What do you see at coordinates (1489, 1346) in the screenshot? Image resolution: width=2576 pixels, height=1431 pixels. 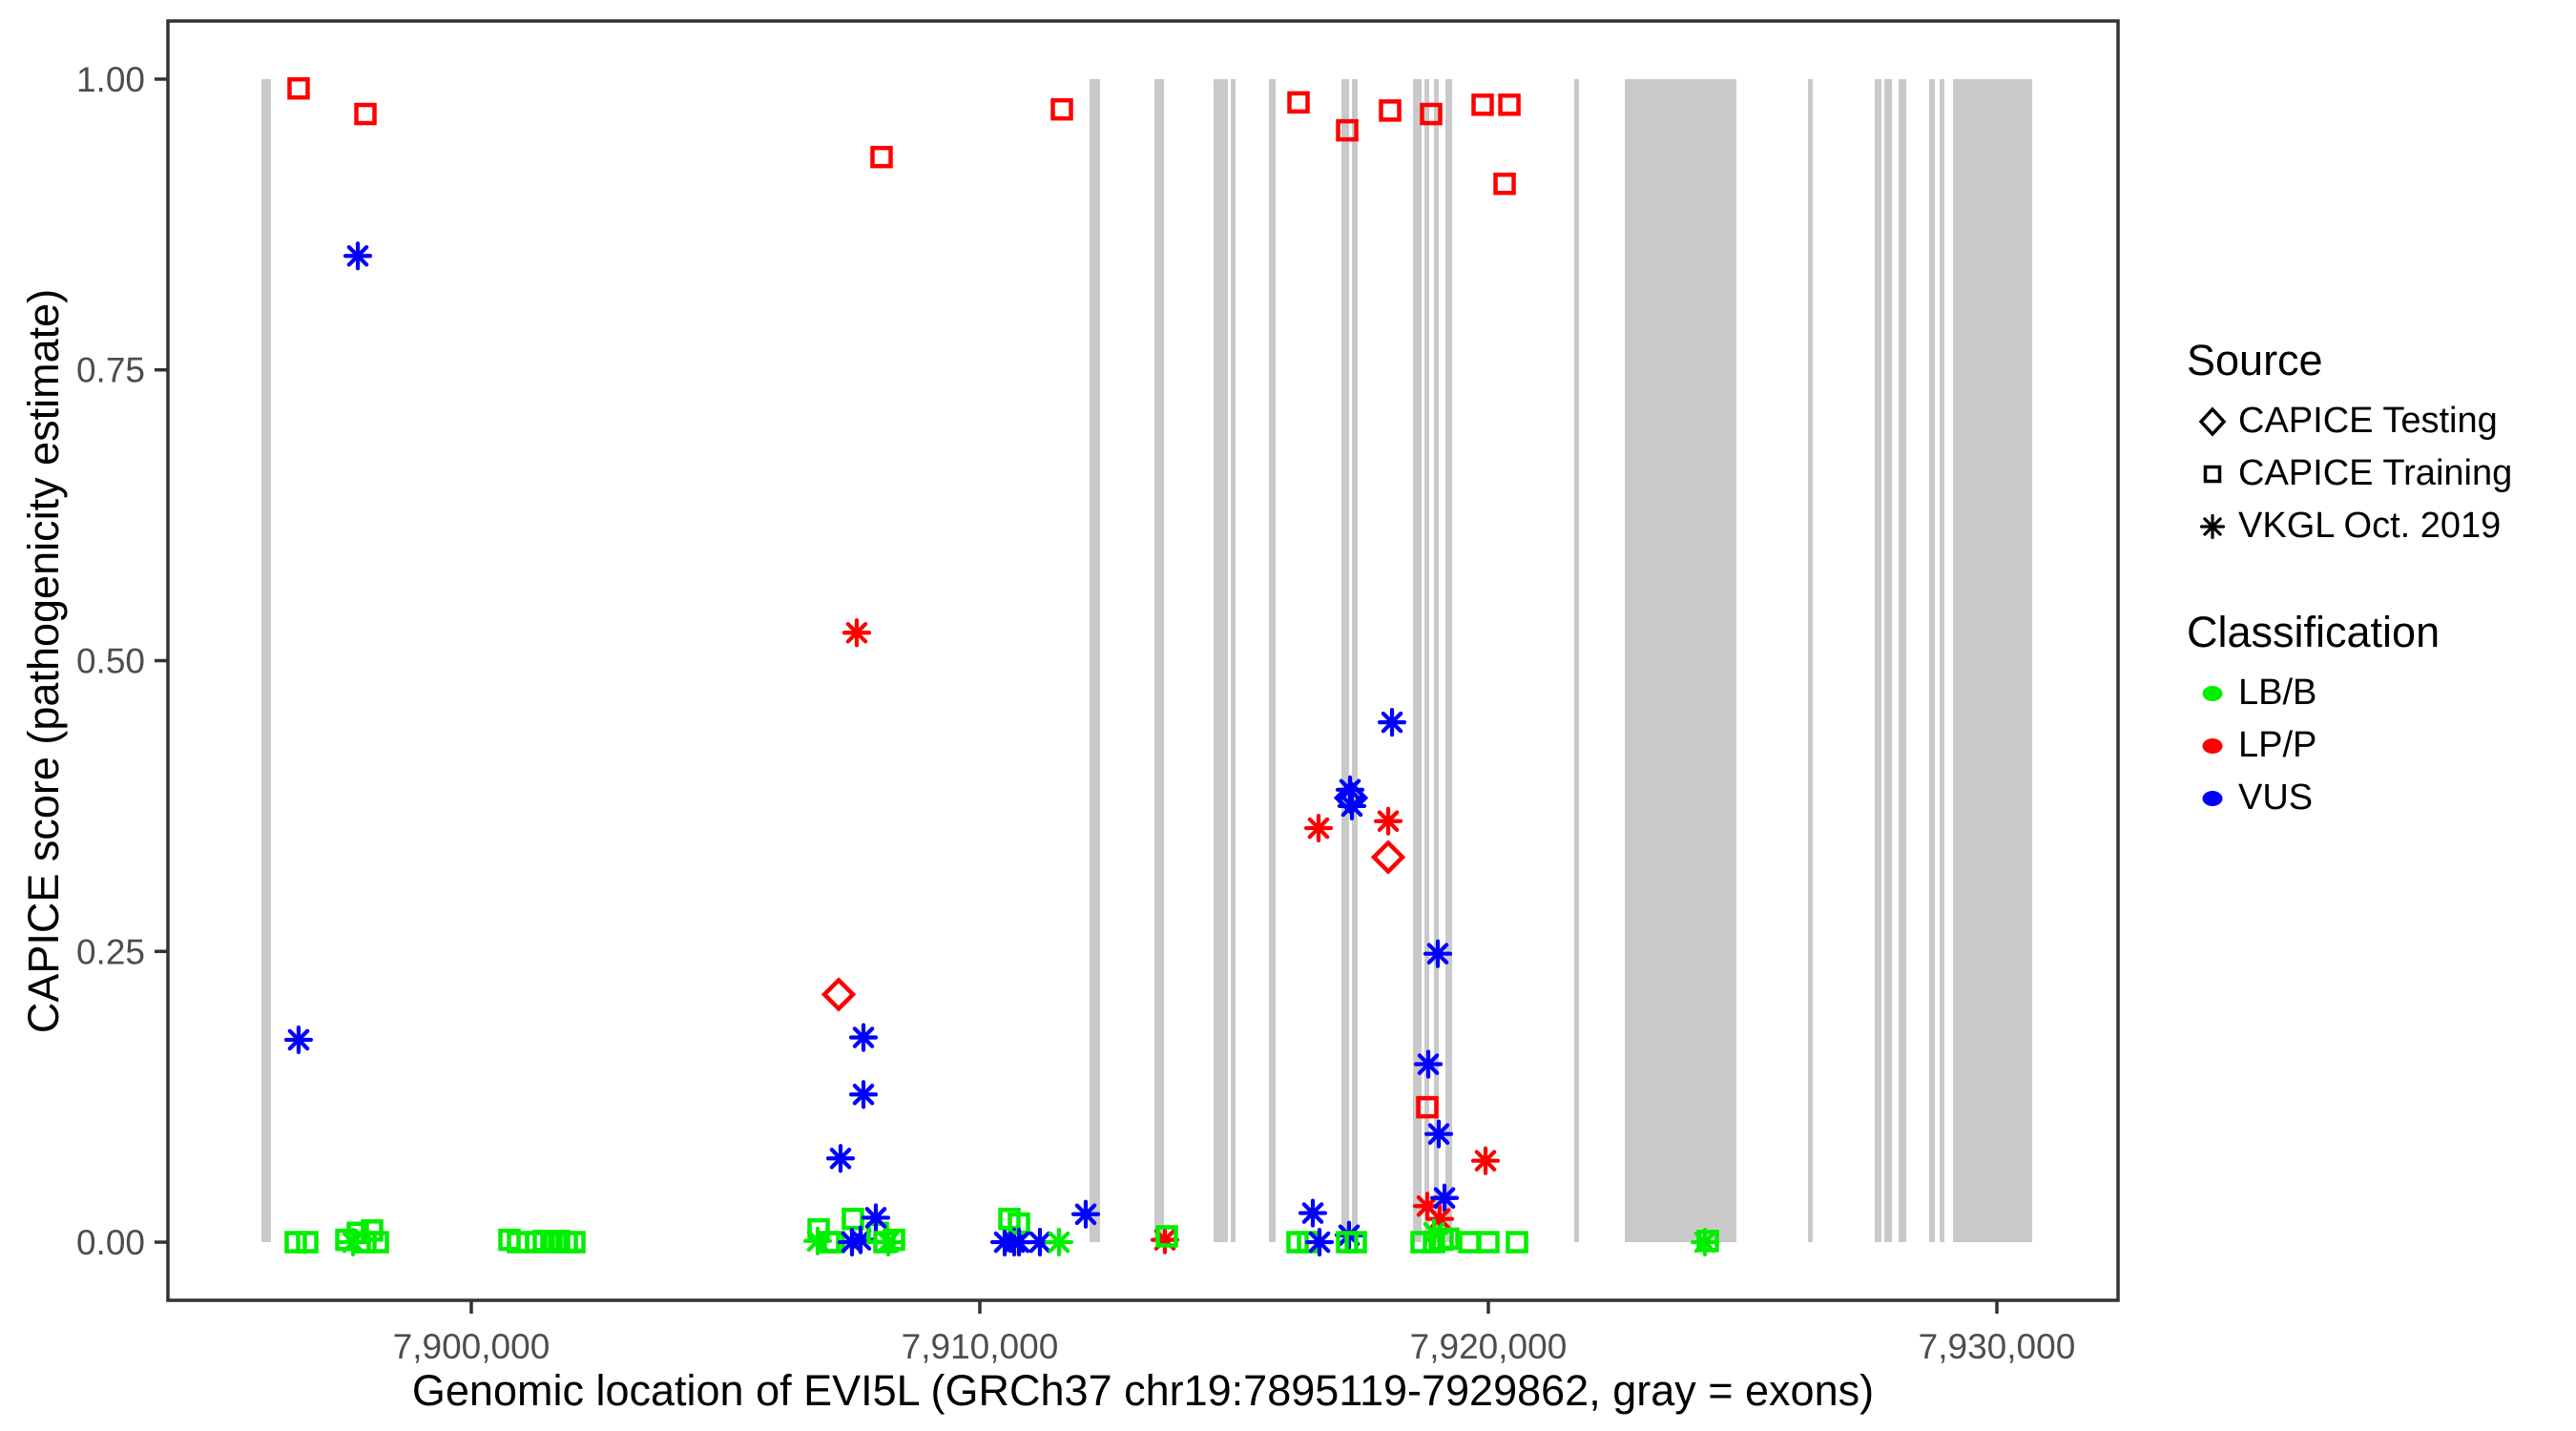 I see `x-tick-label: 7,920,000` at bounding box center [1489, 1346].